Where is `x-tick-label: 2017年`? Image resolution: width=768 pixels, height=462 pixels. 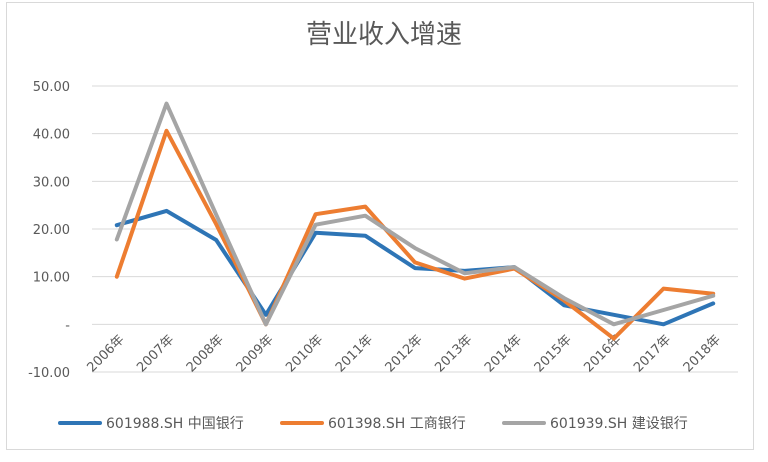
x-tick-label: 2017年 is located at coordinates (652, 353).